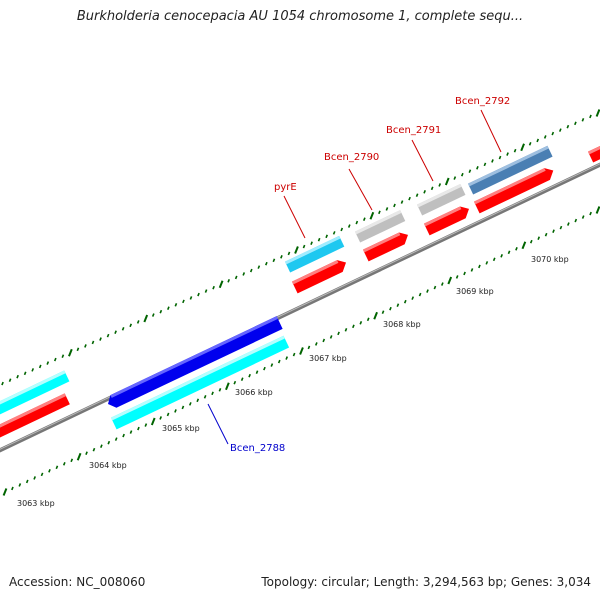  Describe the element at coordinates (475, 291) in the screenshot. I see `scale-label-3069: 3069 kbp` at that location.